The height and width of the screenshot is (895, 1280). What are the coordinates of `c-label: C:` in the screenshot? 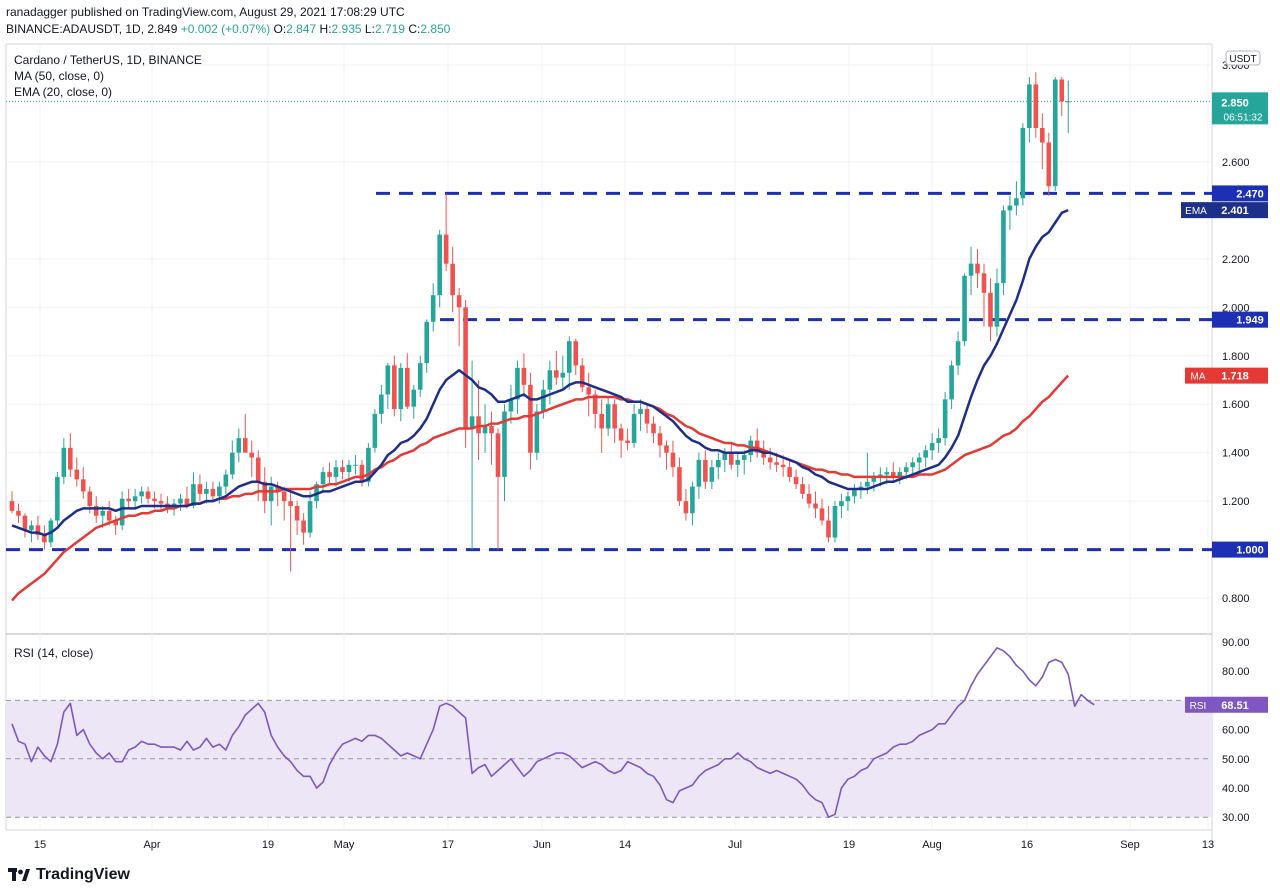 It's located at (414, 29).